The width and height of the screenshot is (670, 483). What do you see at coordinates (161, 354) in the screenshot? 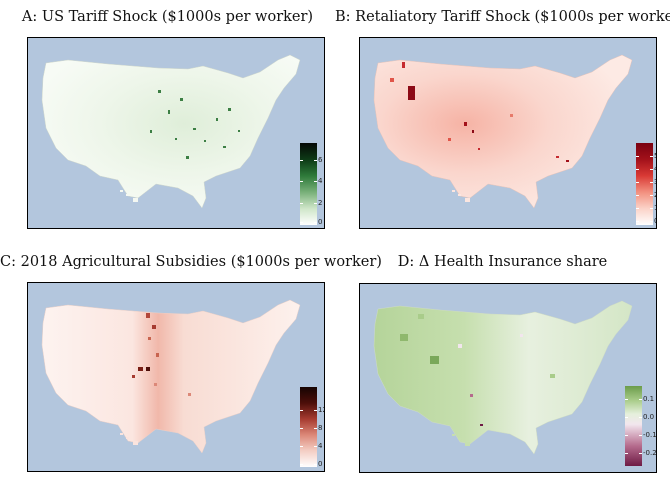
I see `county-highlights-c` at bounding box center [161, 354].